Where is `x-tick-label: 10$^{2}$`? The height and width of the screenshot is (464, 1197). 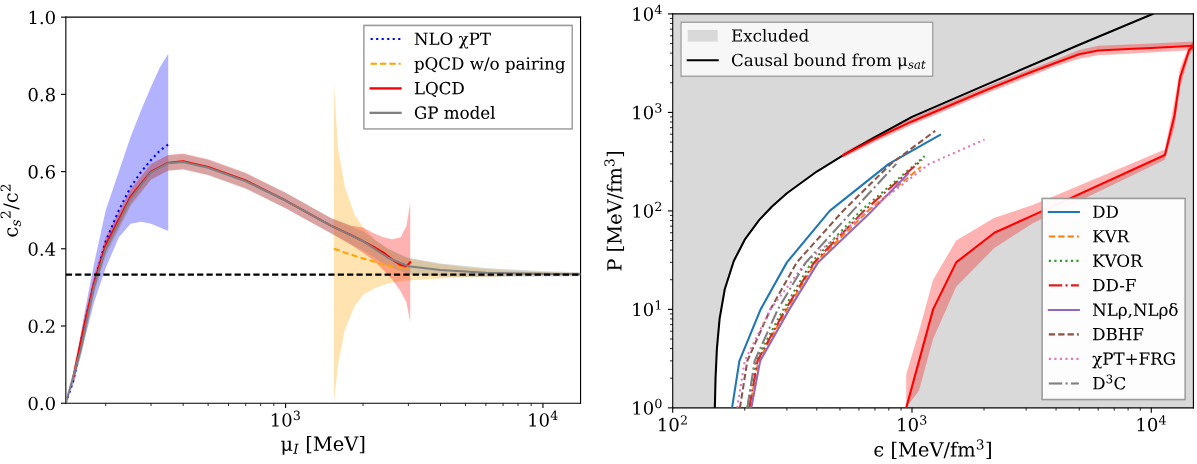
x-tick-label: 10$^{2}$ is located at coordinates (673, 423).